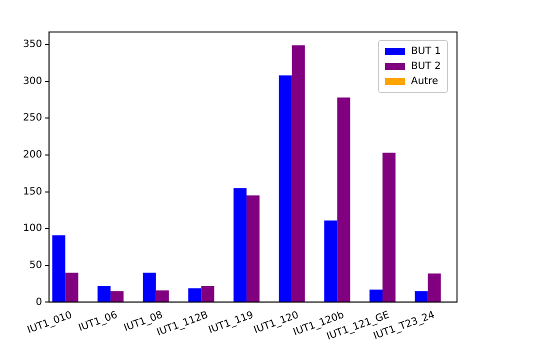 The image size is (557, 360). What do you see at coordinates (32, 44) in the screenshot?
I see `y-tick-label: 350` at bounding box center [32, 44].